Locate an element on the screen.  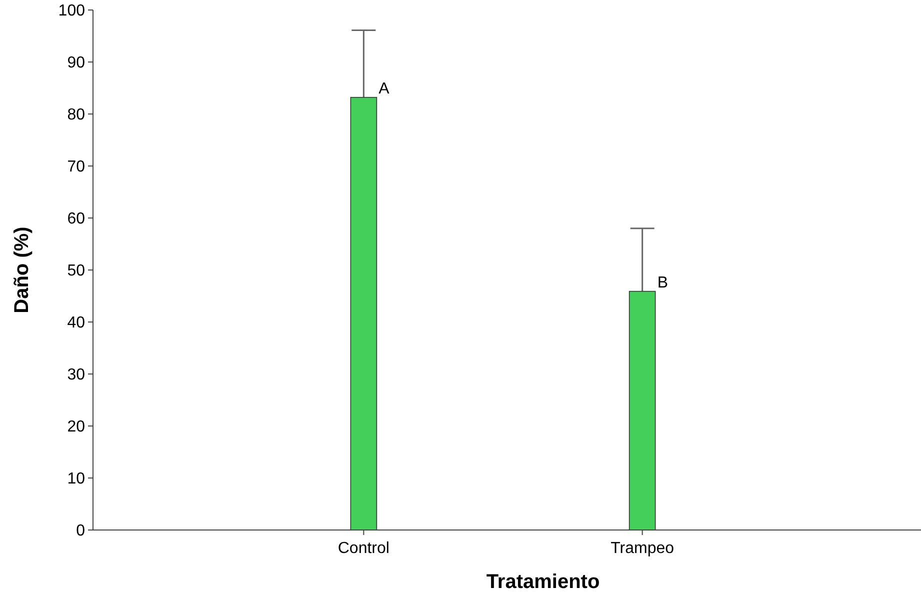
y-tick-label: 50 is located at coordinates (76, 271).